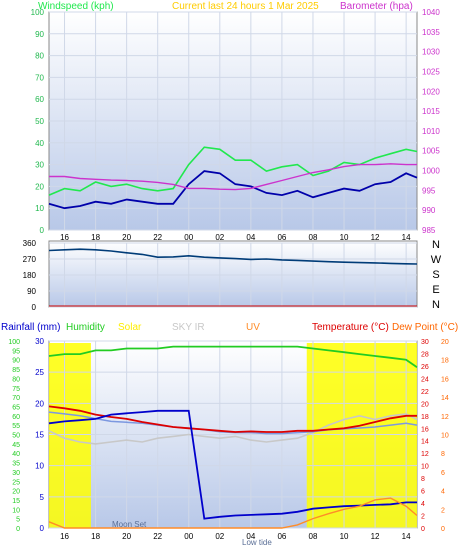  What do you see at coordinates (39, 466) in the screenshot?
I see `rain-tick-label: 10` at bounding box center [39, 466].